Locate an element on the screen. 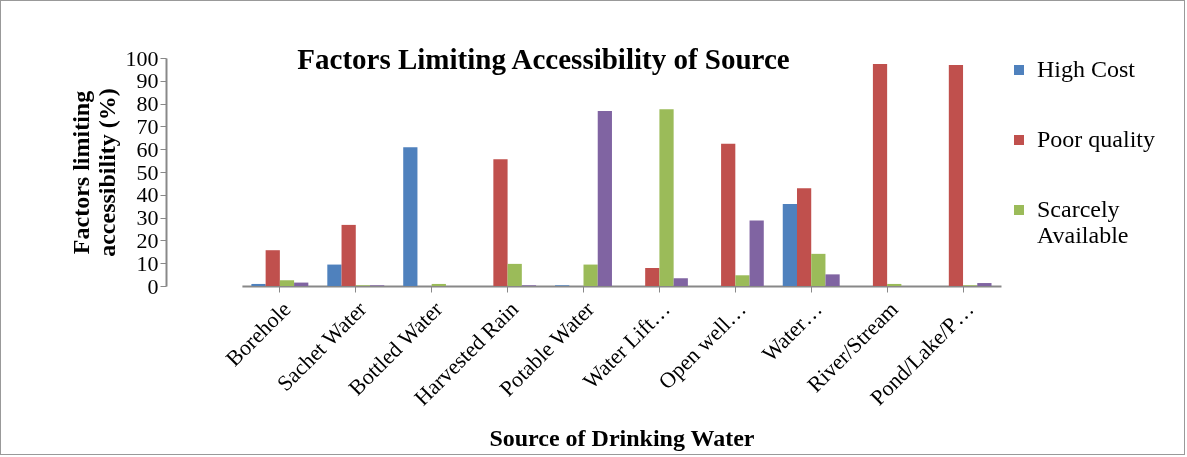  y-tick-label: 60 is located at coordinates (147, 149).